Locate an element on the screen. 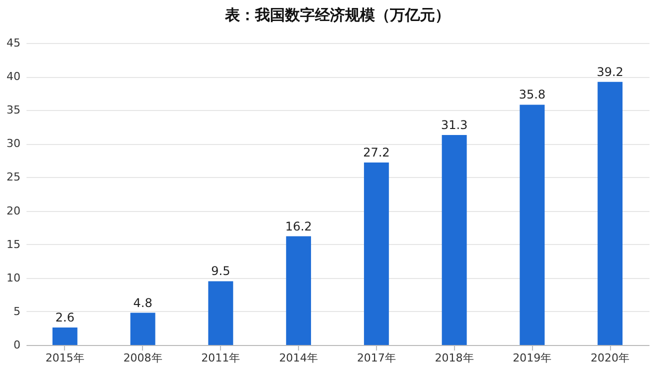  x-tick-label: 2018年 is located at coordinates (454, 358).